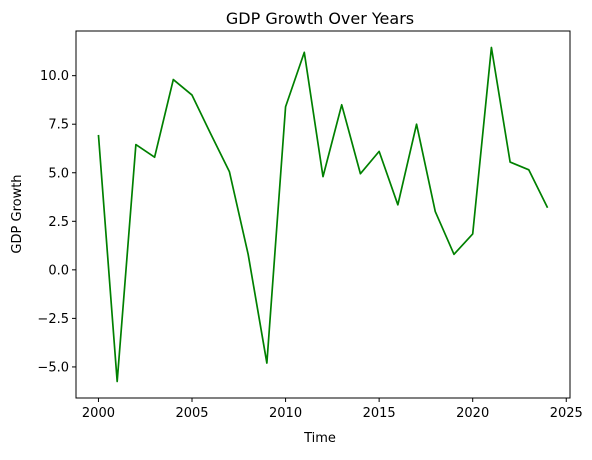  What do you see at coordinates (319, 438) in the screenshot?
I see `x-axis-label: Time` at bounding box center [319, 438].